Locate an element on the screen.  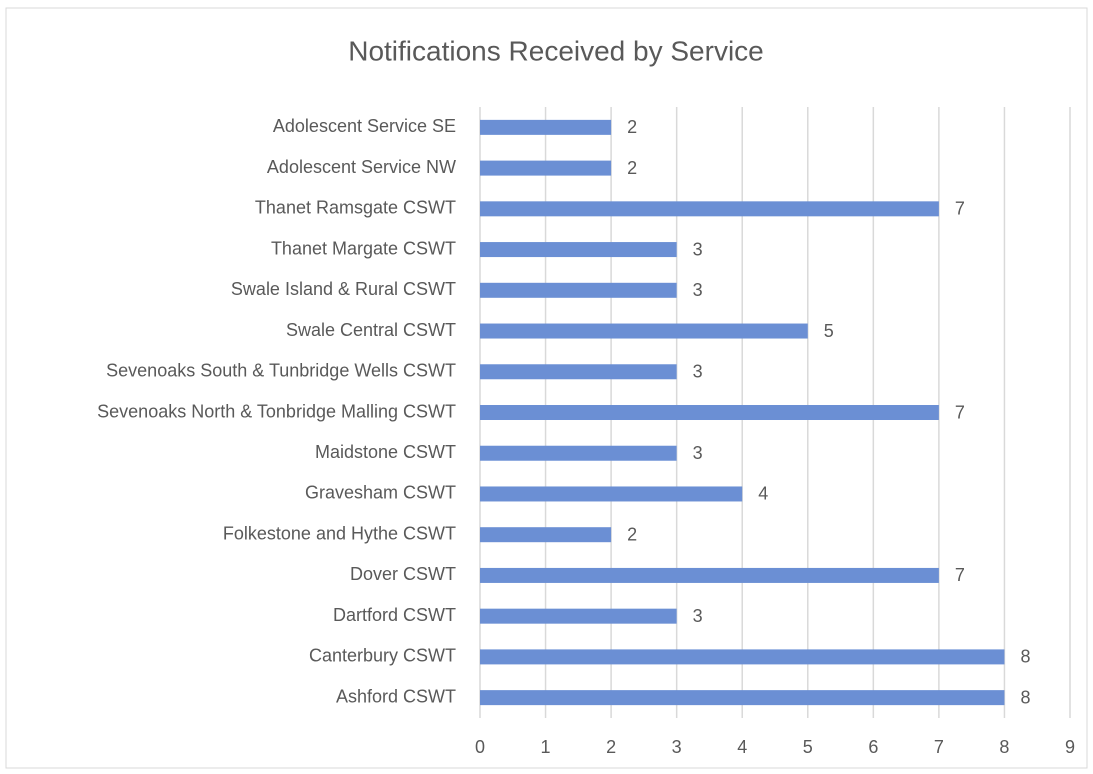
y-tick-label: Sevenoaks North & Tonbridge Malling CSWT is located at coordinates (276, 411).